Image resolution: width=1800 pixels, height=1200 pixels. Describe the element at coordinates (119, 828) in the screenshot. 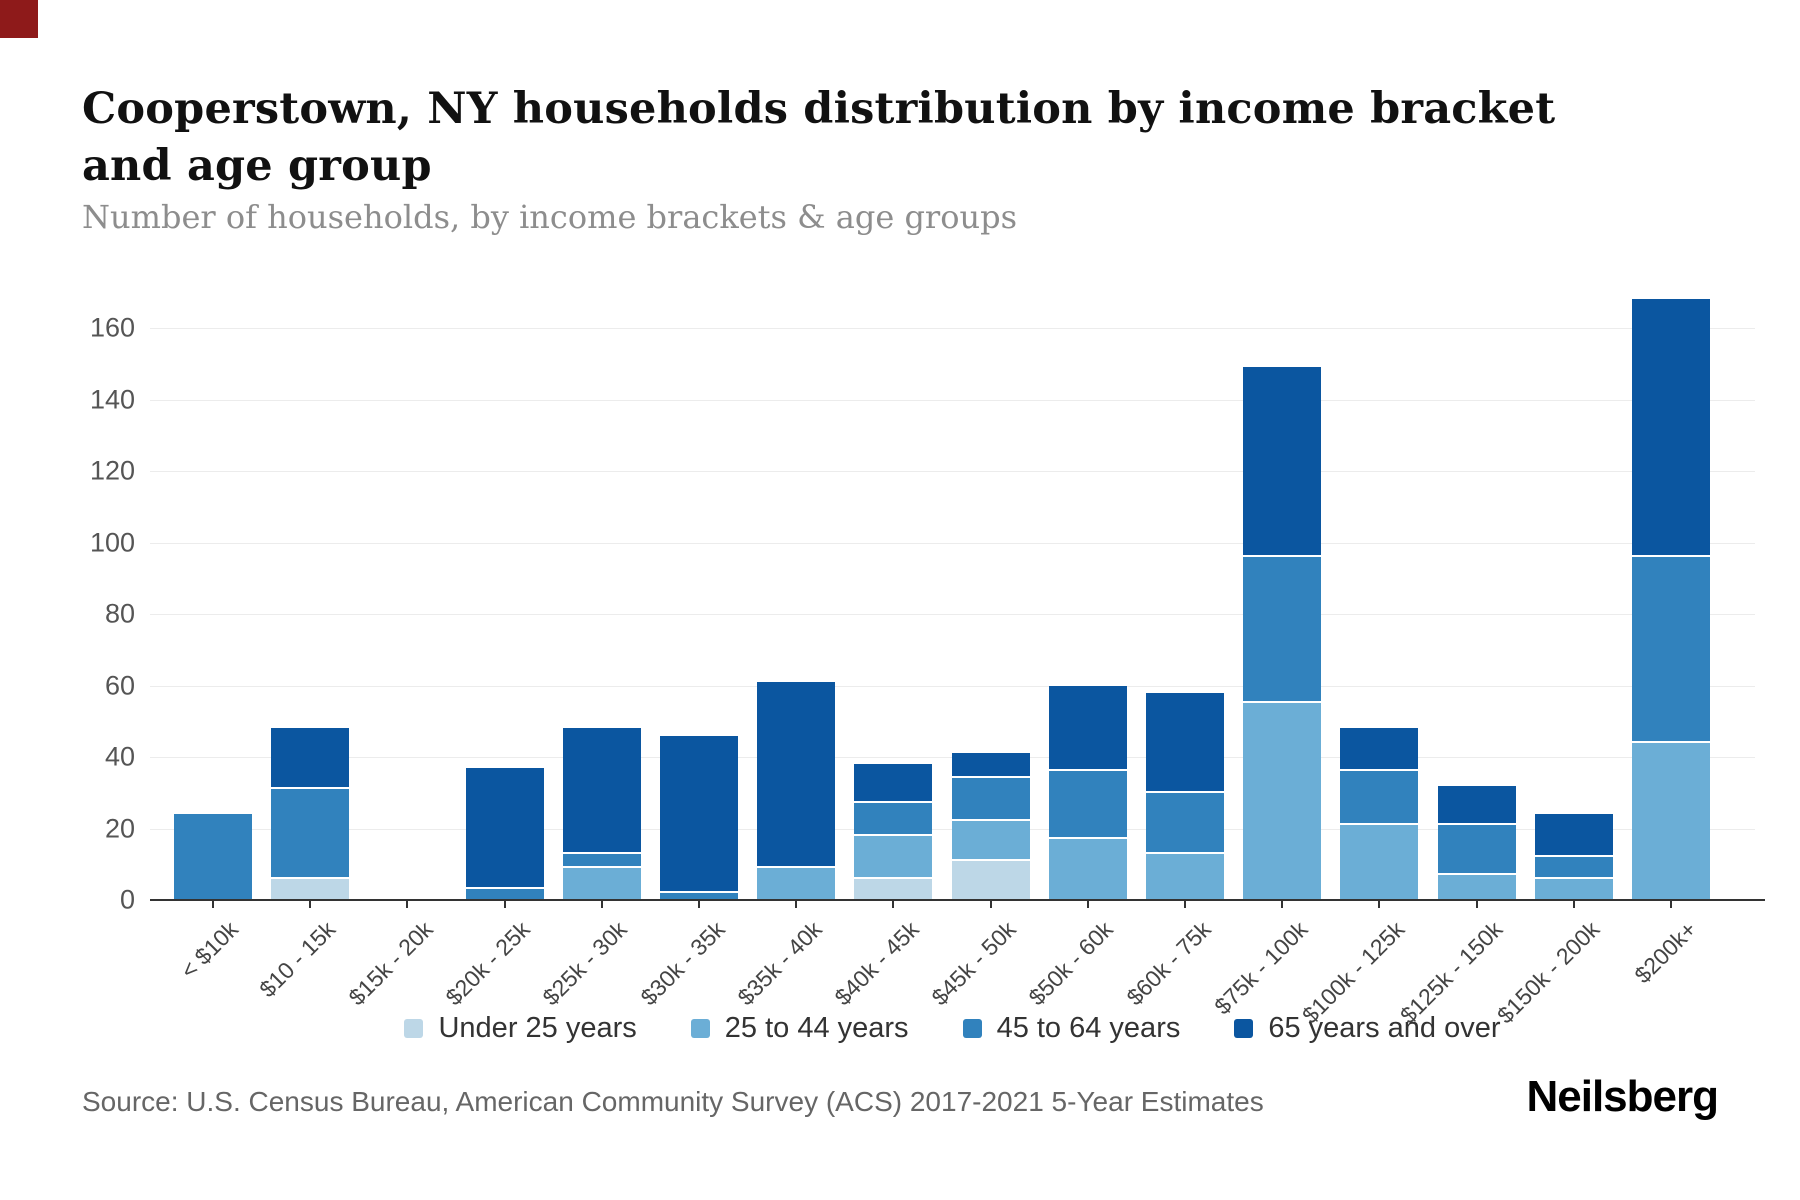

I see `y-axis-tick-label: 20` at that location.